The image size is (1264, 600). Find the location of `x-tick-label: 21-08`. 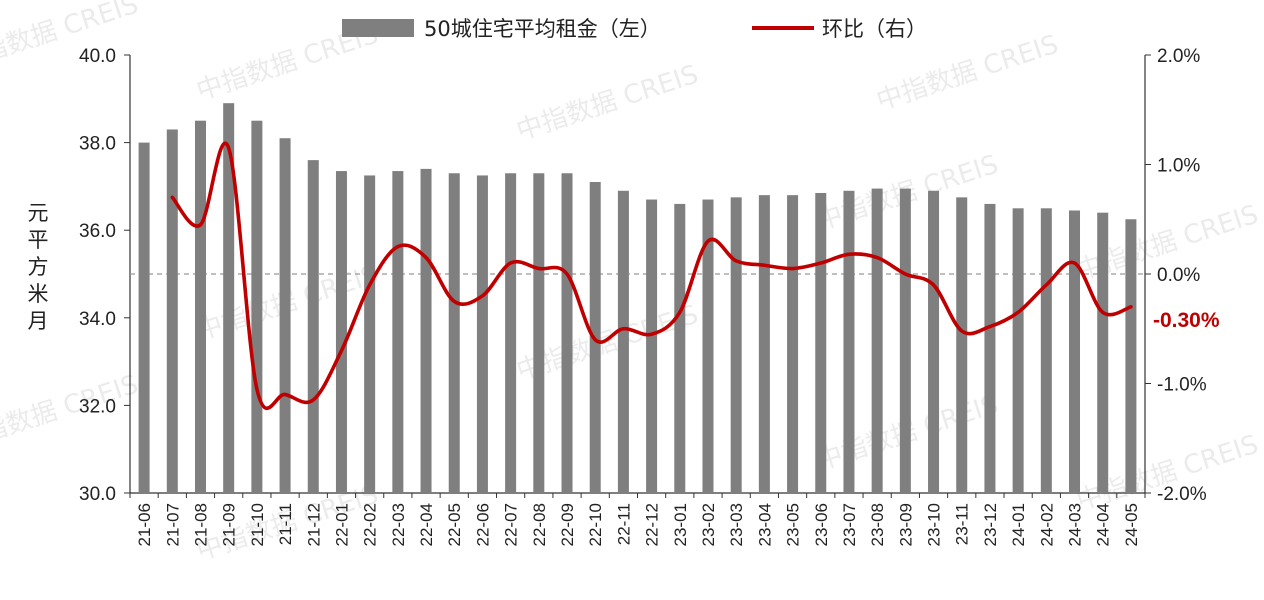

x-tick-label: 21-08 is located at coordinates (200, 524).